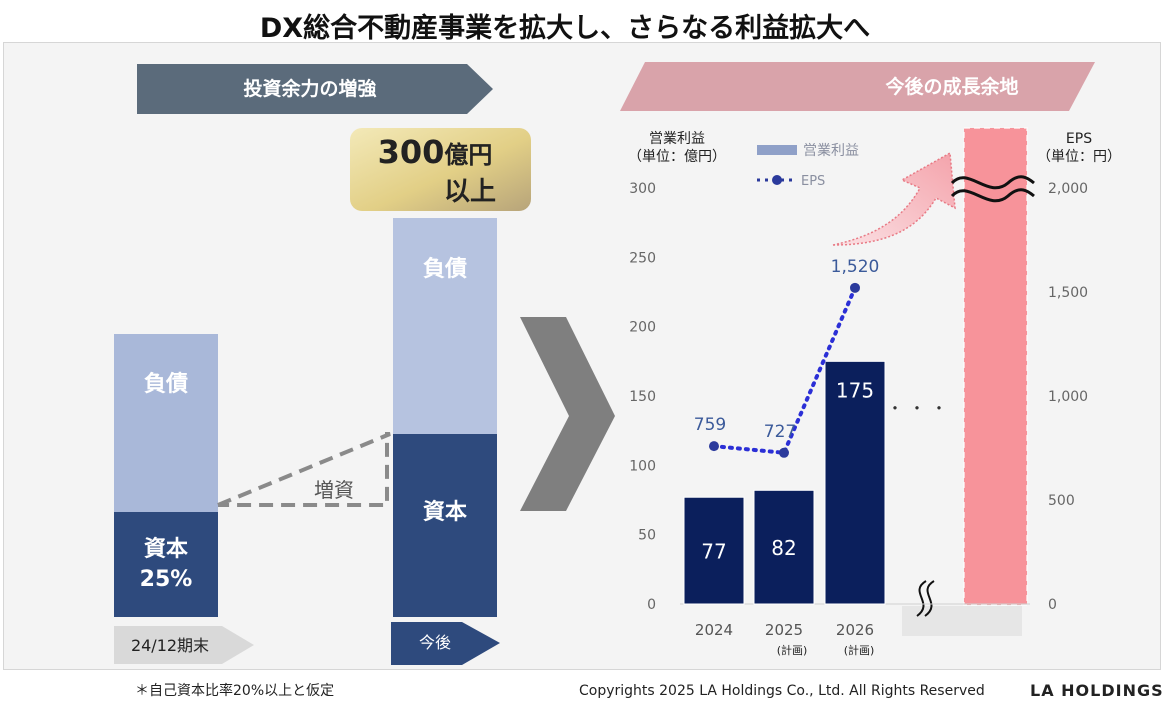  I want to click on period-before-label: 24/12期末, so click(170, 645).